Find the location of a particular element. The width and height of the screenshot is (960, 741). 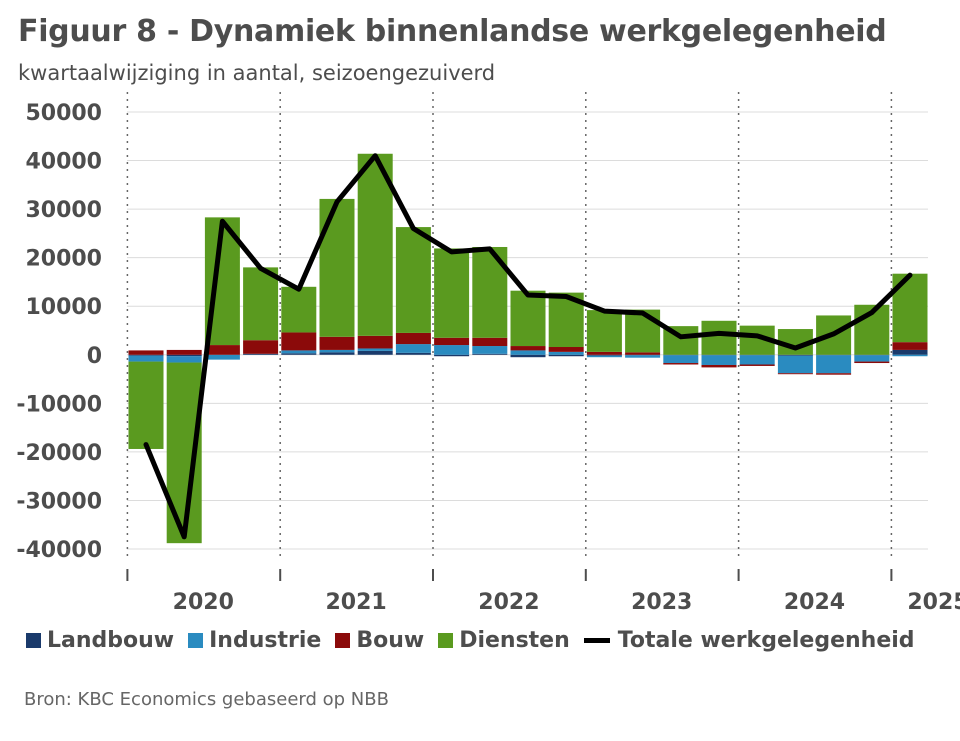

x-tick-label: 2022 is located at coordinates (508, 602).